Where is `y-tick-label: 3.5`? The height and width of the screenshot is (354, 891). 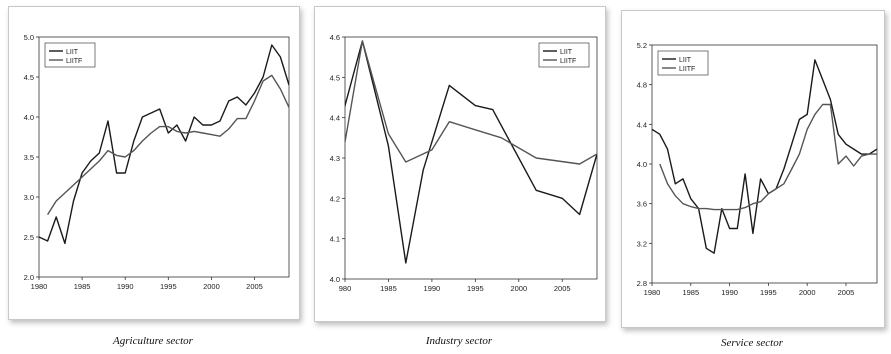 y-tick-label: 3.5 is located at coordinates (29, 157).